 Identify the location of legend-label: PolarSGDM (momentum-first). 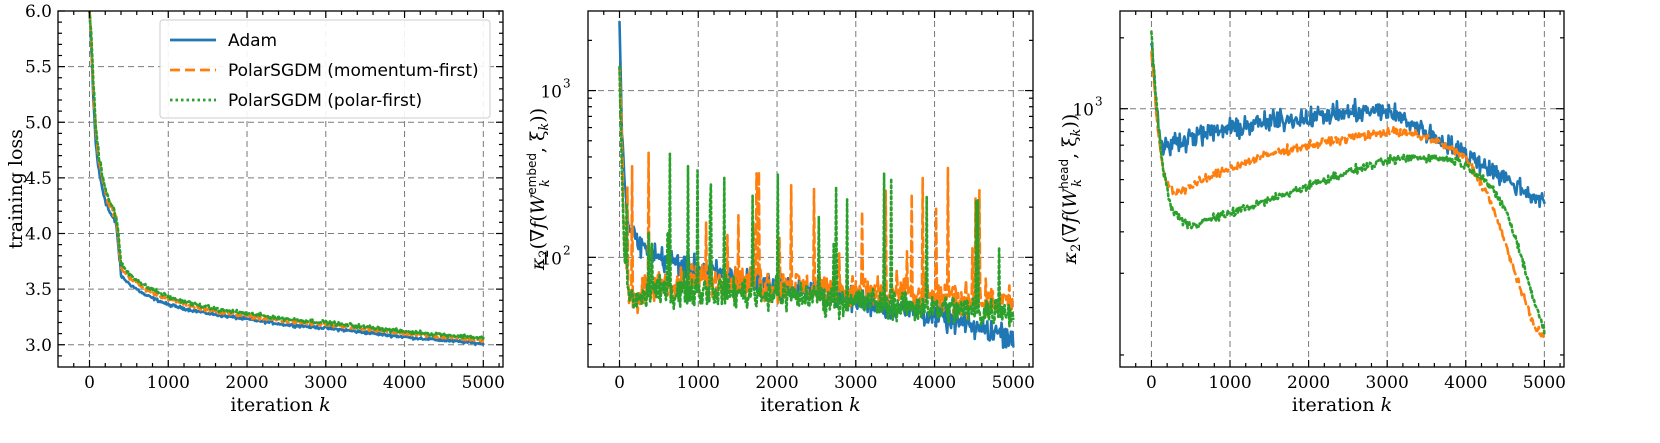
(353, 71).